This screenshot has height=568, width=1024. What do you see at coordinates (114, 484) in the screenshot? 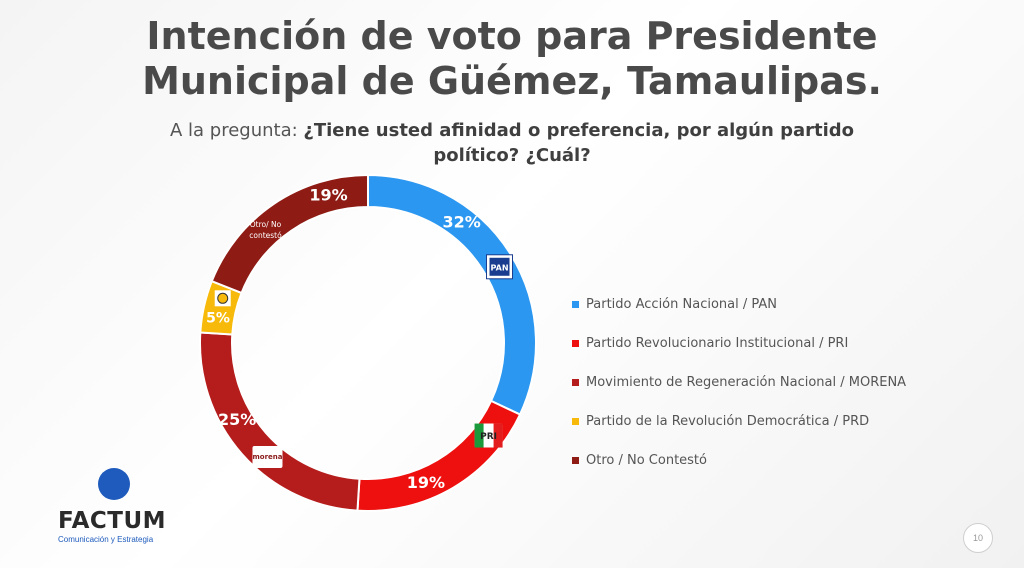
I see `factum-logo-icon` at bounding box center [114, 484].